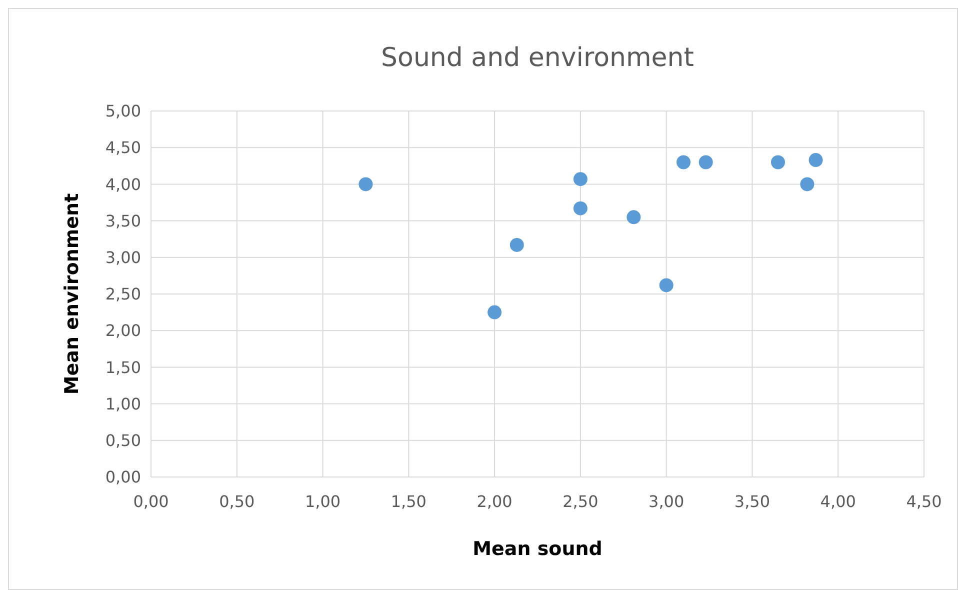  Describe the element at coordinates (580, 501) in the screenshot. I see `x-tick-label: 2,50` at that location.